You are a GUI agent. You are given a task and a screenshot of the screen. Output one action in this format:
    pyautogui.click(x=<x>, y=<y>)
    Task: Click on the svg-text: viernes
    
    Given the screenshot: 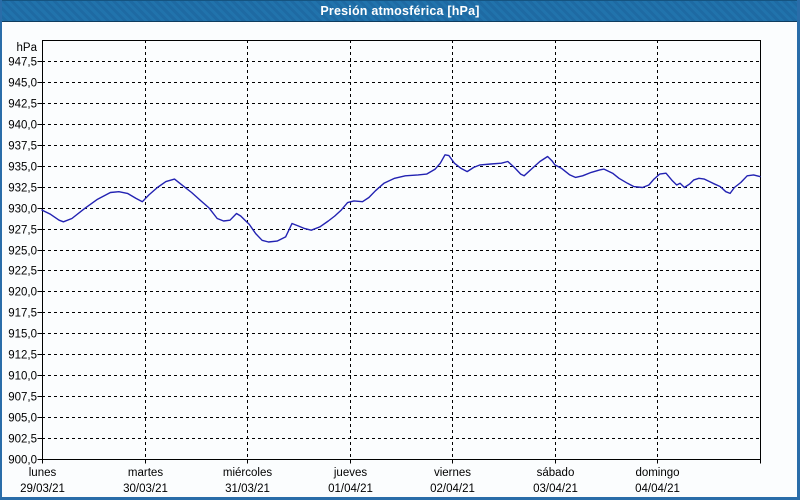 What is the action you would take?
    pyautogui.click(x=452, y=473)
    